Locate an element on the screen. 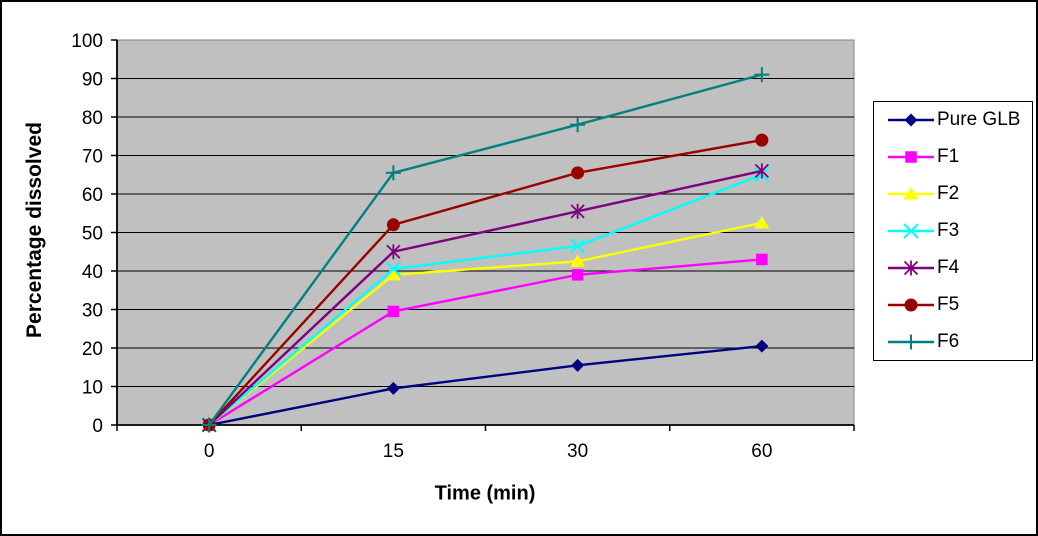 This screenshot has width=1038, height=536. legend-item-f5: F5 is located at coordinates (953, 304).